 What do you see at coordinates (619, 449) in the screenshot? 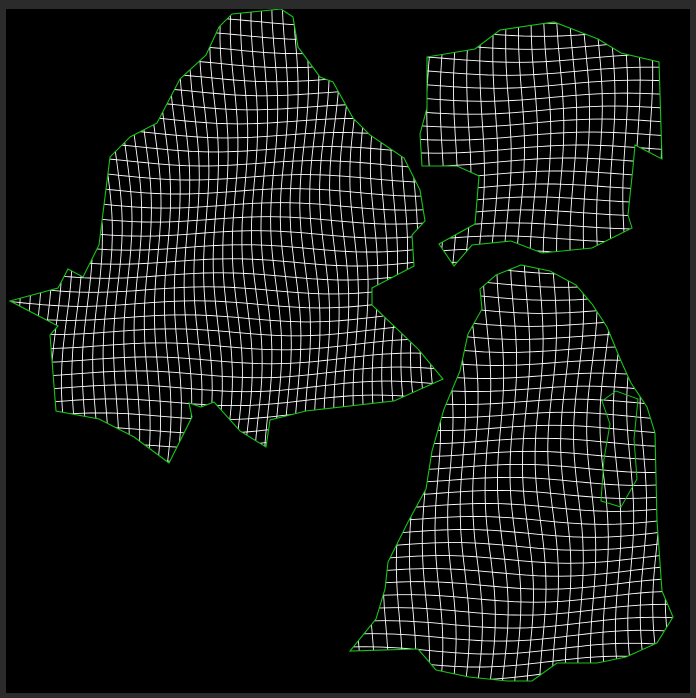
I see `lower-right-inner-seam` at bounding box center [619, 449].